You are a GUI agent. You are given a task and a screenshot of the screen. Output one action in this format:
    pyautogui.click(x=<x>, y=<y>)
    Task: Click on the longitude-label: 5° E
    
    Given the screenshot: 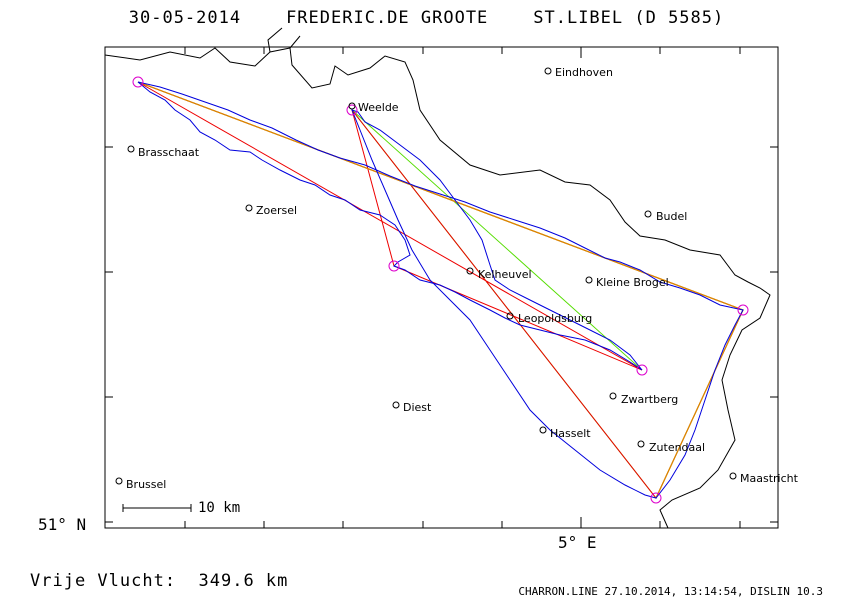 What is the action you would take?
    pyautogui.click(x=577, y=542)
    